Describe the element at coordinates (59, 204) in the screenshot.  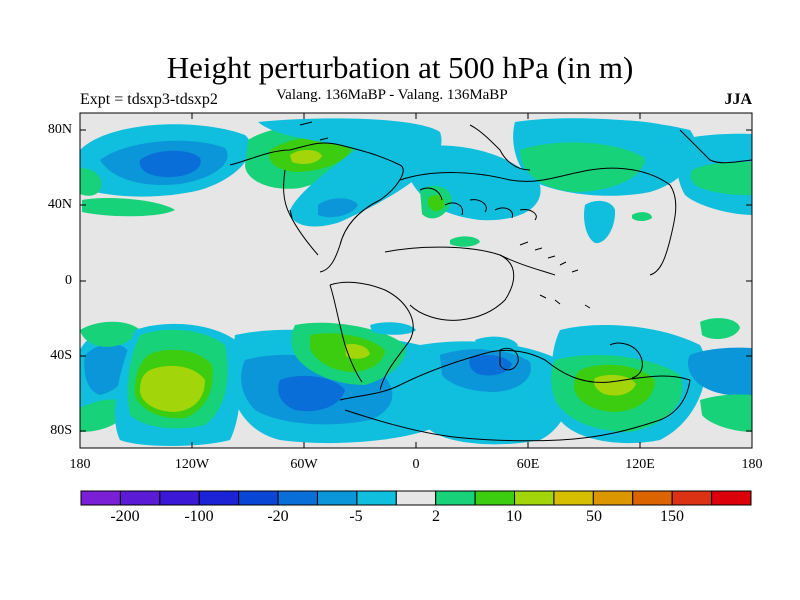
I see `lat-label-40n: 40N` at that location.